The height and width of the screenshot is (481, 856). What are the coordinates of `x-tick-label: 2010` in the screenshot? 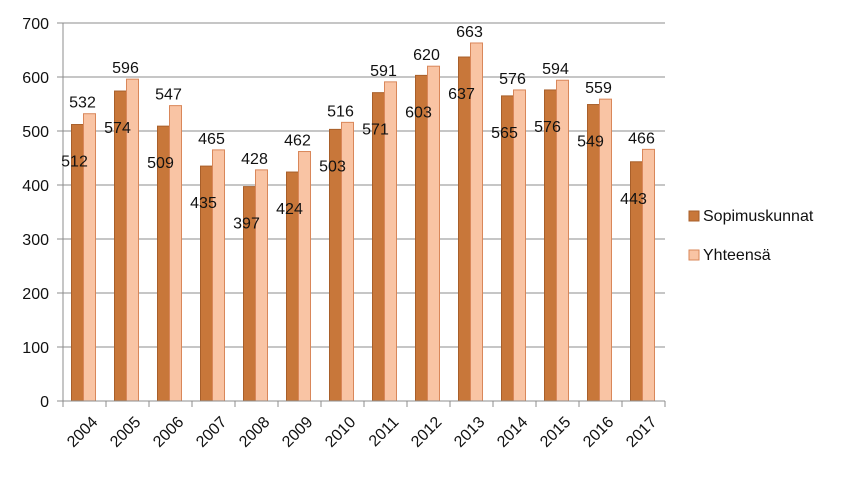 It's located at (340, 432).